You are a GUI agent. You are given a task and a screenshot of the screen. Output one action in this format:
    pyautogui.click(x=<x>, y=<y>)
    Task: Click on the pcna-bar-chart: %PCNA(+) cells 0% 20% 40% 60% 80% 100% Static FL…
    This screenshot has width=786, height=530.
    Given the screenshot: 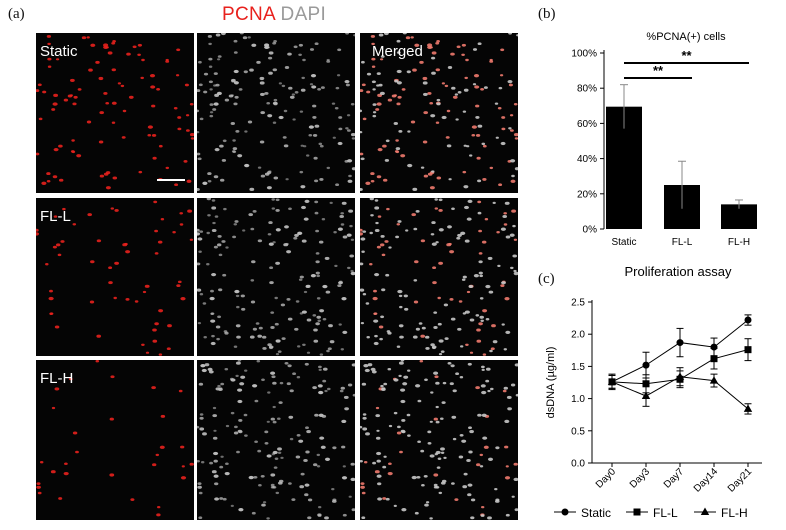 What is the action you would take?
    pyautogui.click(x=664, y=139)
    